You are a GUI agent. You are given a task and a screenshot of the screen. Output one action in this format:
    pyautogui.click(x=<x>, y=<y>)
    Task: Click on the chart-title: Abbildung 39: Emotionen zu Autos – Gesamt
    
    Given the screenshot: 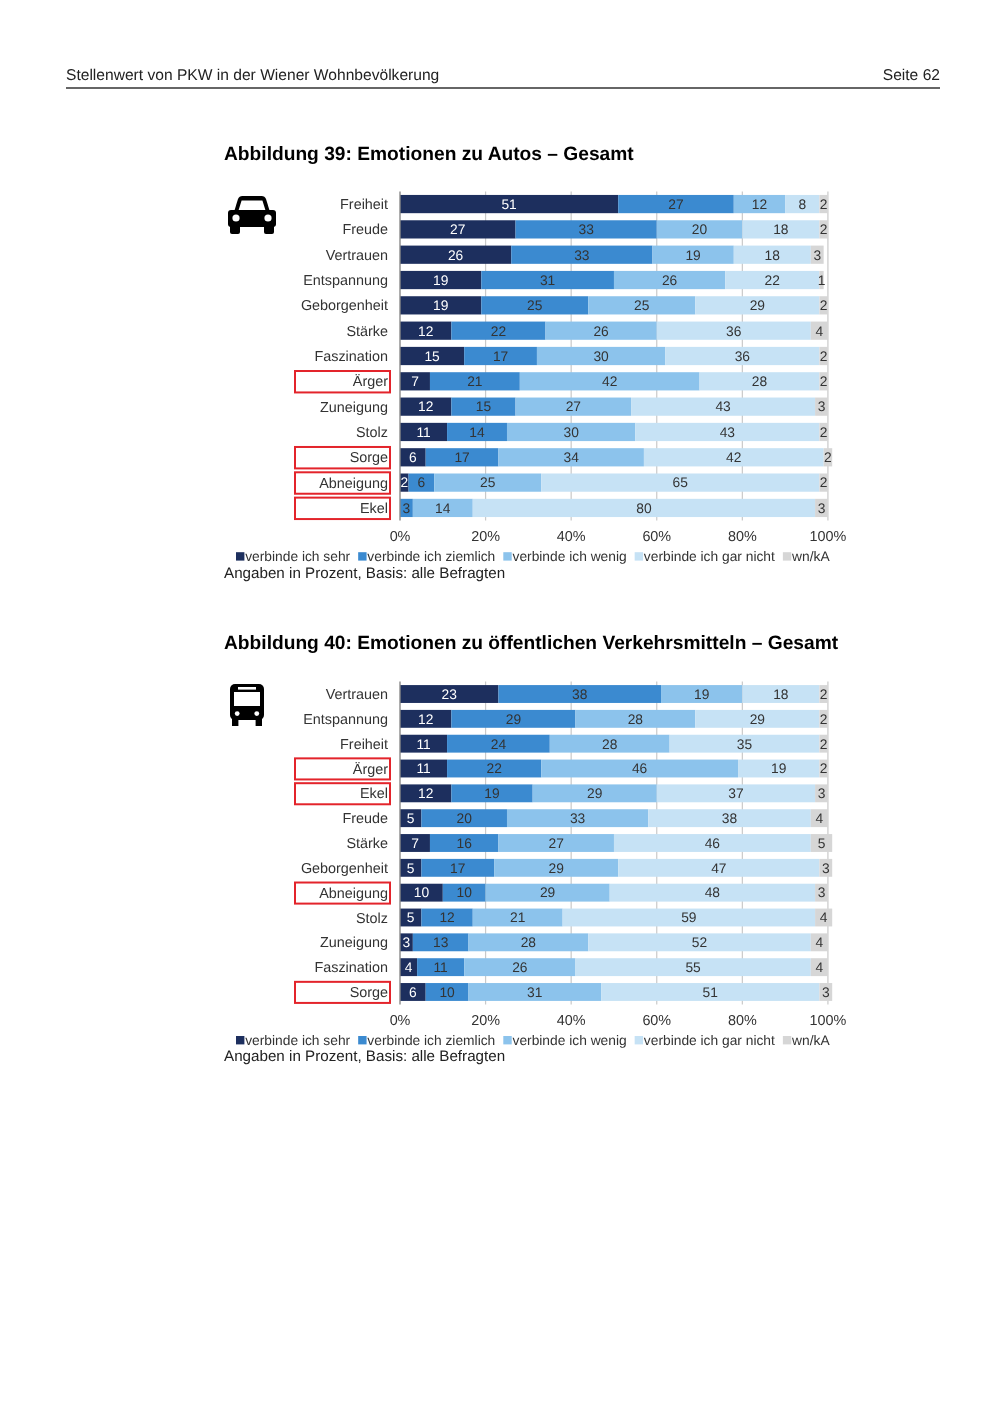 What is the action you would take?
    pyautogui.click(x=430, y=155)
    